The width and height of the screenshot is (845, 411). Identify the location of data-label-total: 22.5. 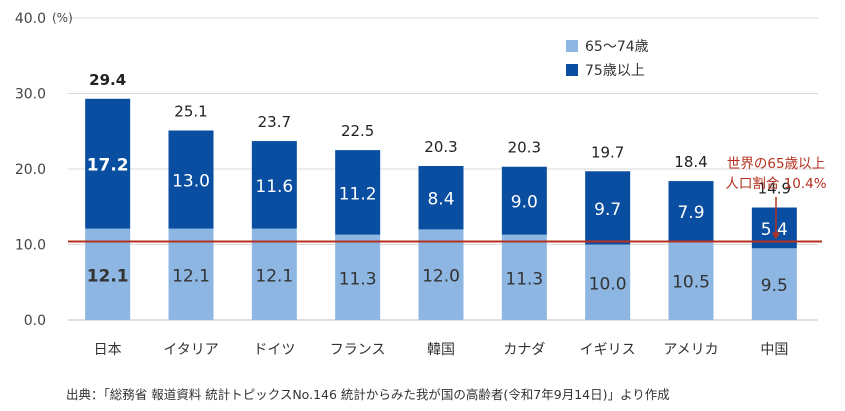
(357, 131).